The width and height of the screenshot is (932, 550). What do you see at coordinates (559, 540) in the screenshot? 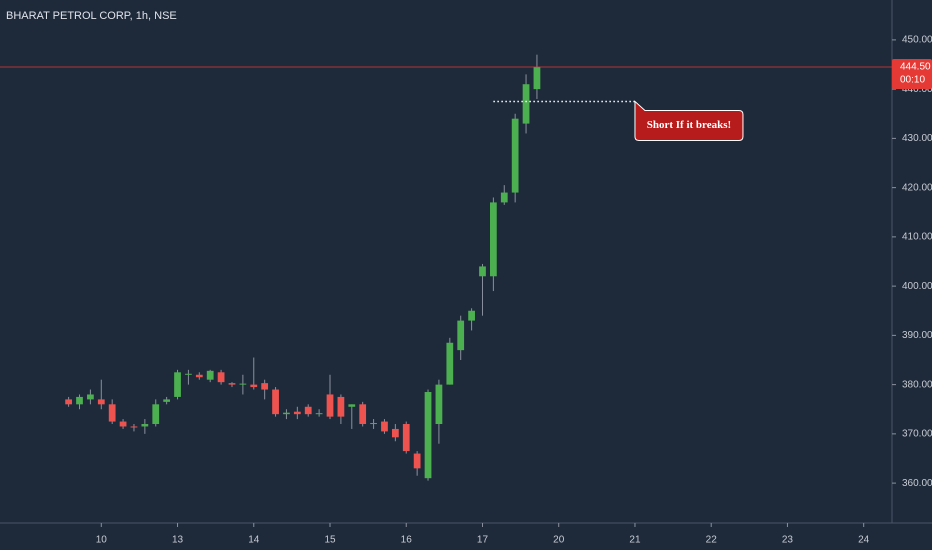
I see `x-tick-label: 20` at bounding box center [559, 540].